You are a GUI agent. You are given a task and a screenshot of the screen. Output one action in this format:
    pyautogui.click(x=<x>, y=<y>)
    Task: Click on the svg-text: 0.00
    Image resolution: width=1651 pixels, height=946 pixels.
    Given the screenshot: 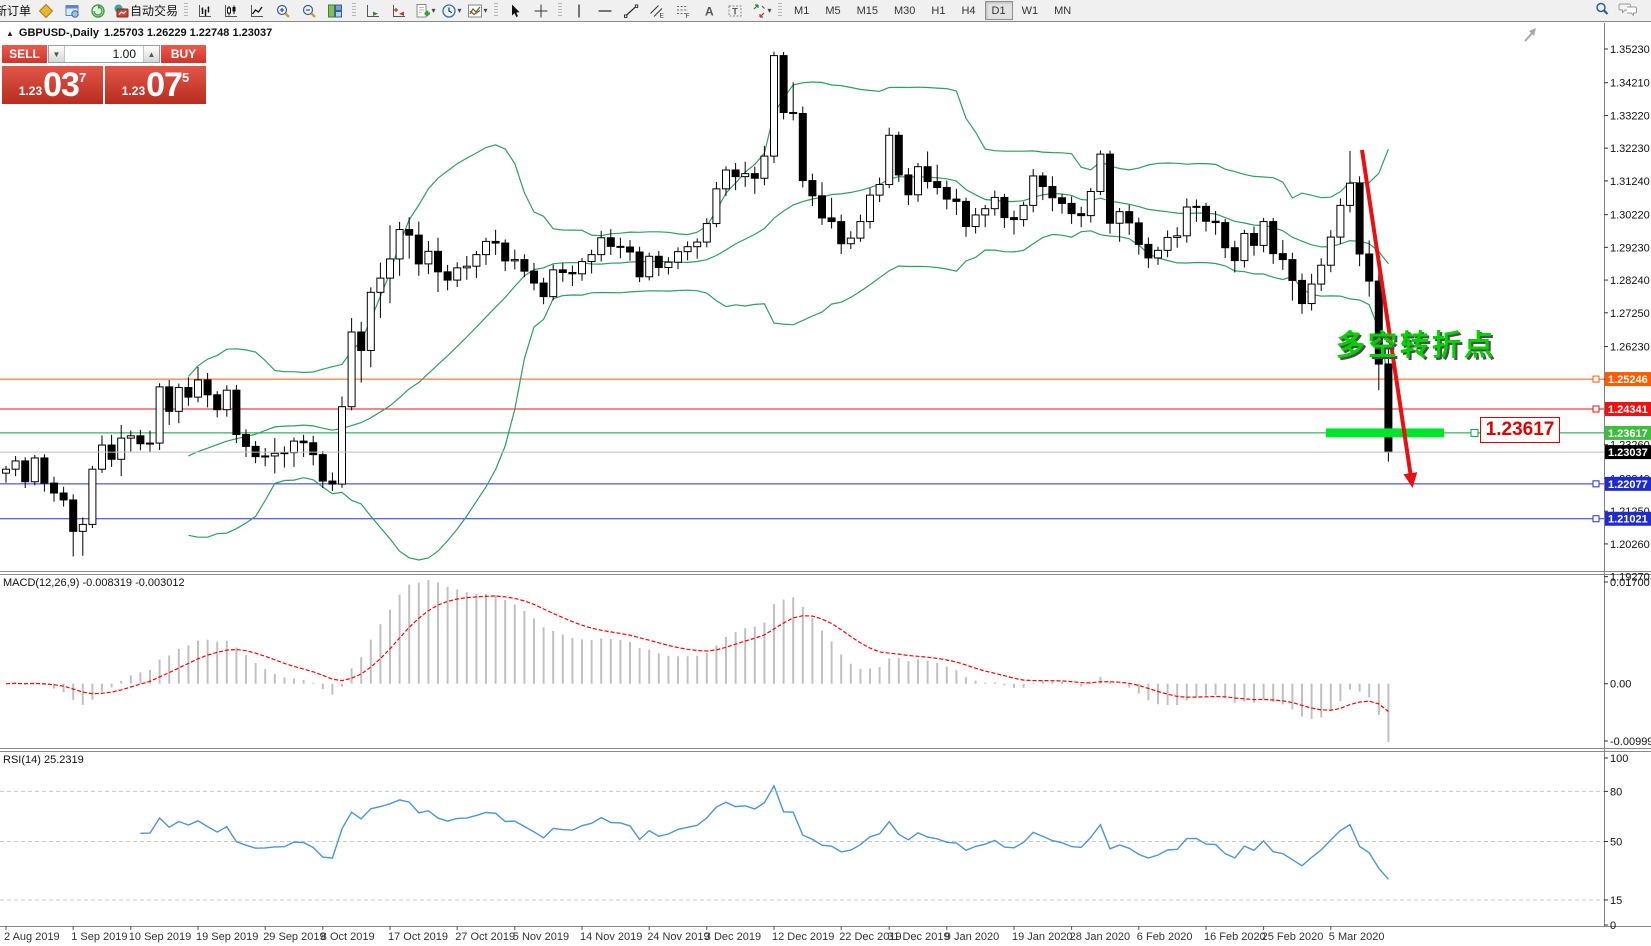 What is the action you would take?
    pyautogui.click(x=1620, y=685)
    